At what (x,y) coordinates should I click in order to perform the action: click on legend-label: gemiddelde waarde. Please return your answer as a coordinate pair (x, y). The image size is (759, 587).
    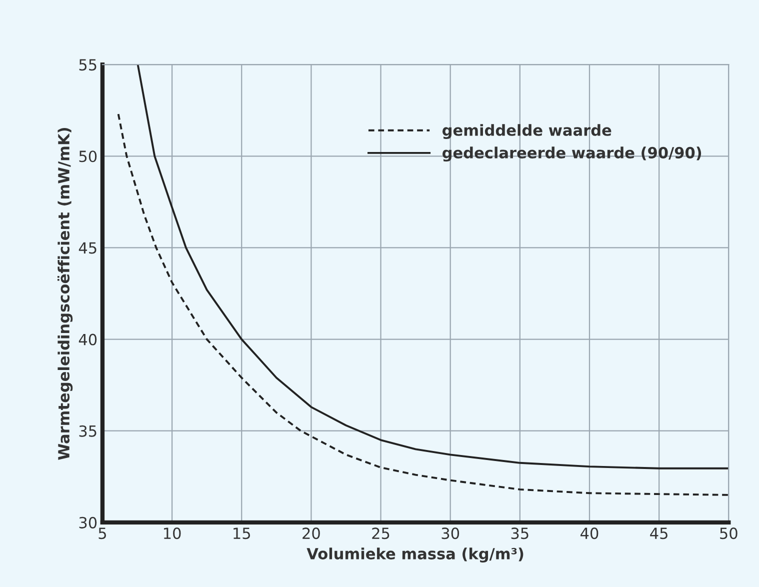
    Looking at the image, I should click on (527, 132).